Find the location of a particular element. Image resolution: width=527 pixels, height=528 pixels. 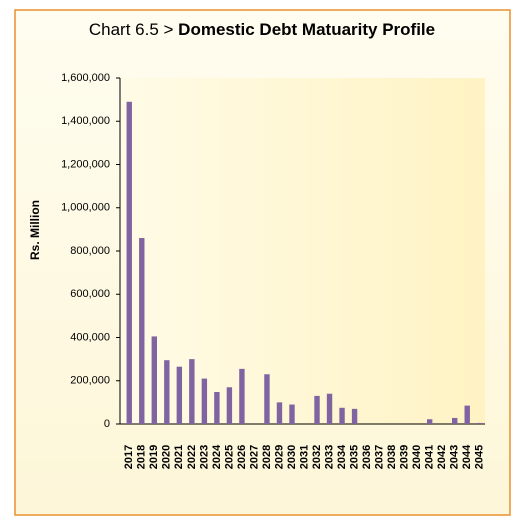

x-tick-label: 2034 is located at coordinates (342, 456).